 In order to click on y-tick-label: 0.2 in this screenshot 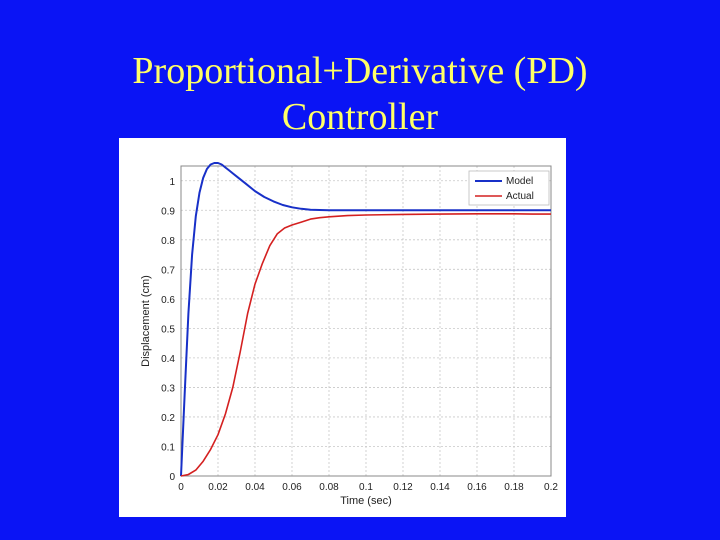, I will do `click(168, 418)`.